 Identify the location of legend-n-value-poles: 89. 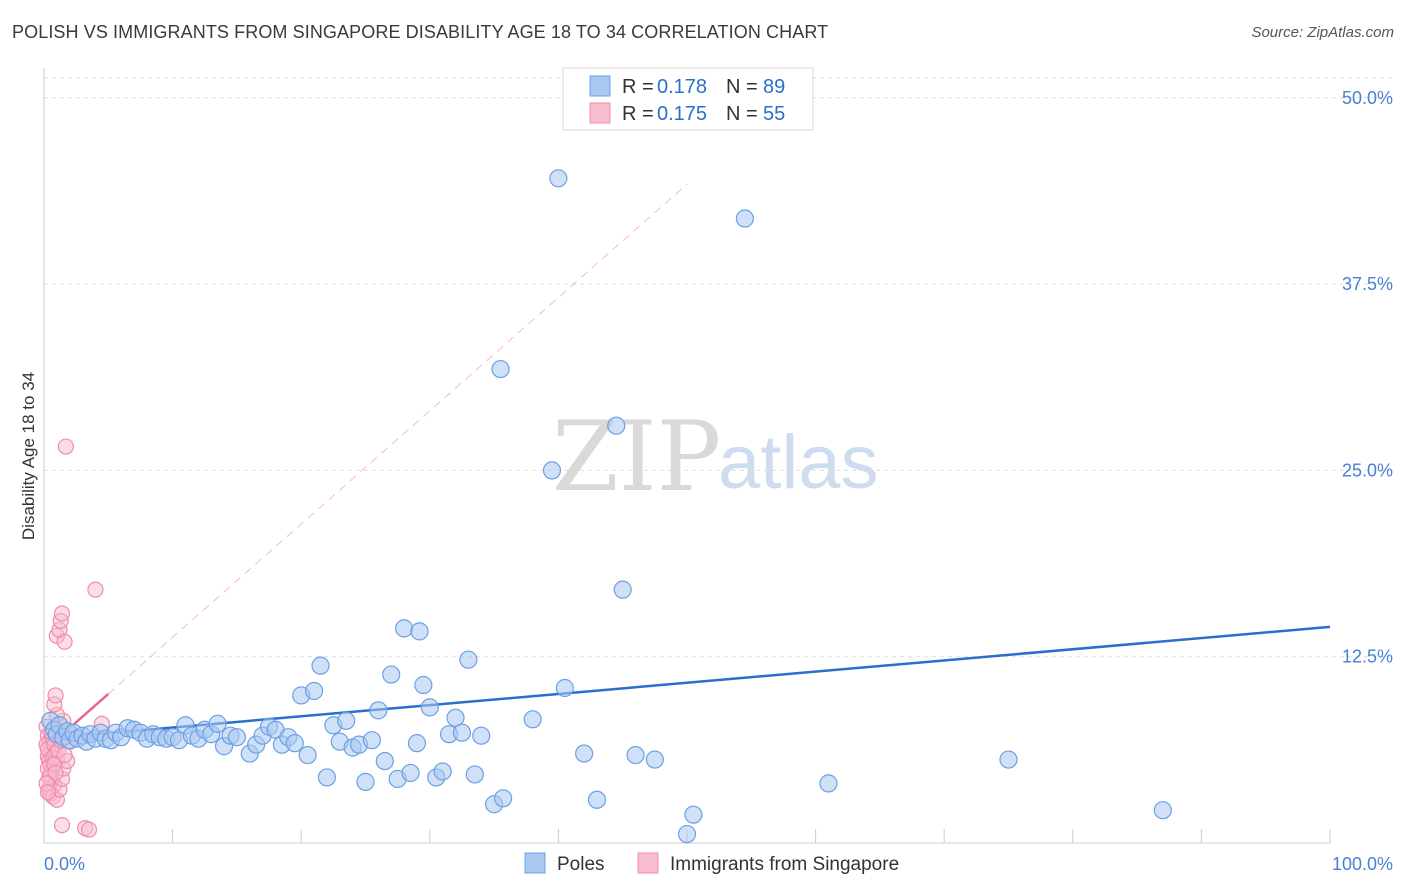
(774, 87).